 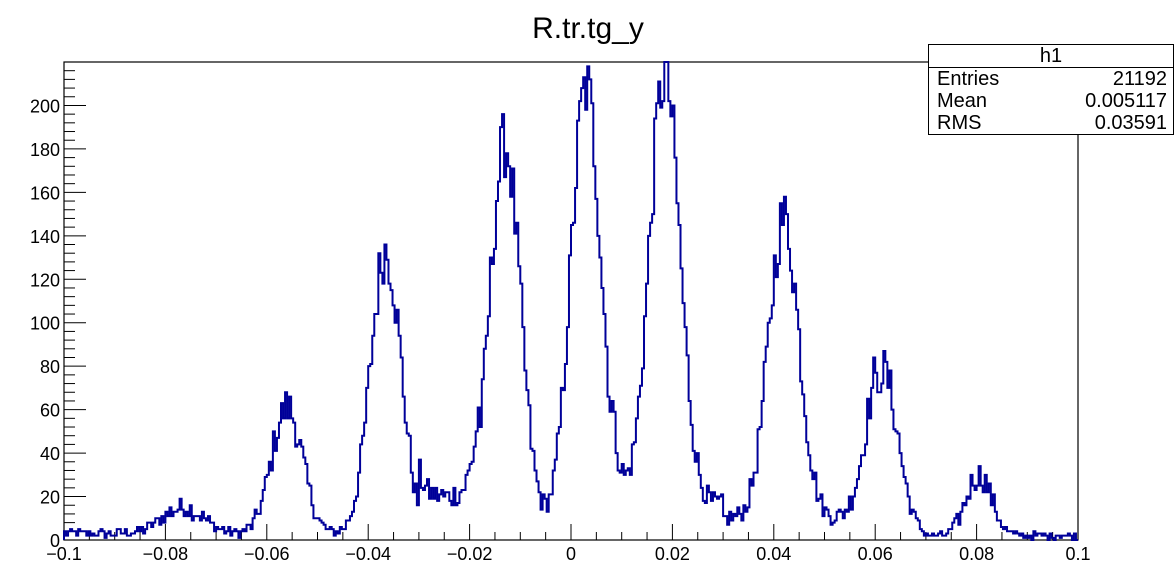 I want to click on x-tick-label: −0.06, so click(x=267, y=554).